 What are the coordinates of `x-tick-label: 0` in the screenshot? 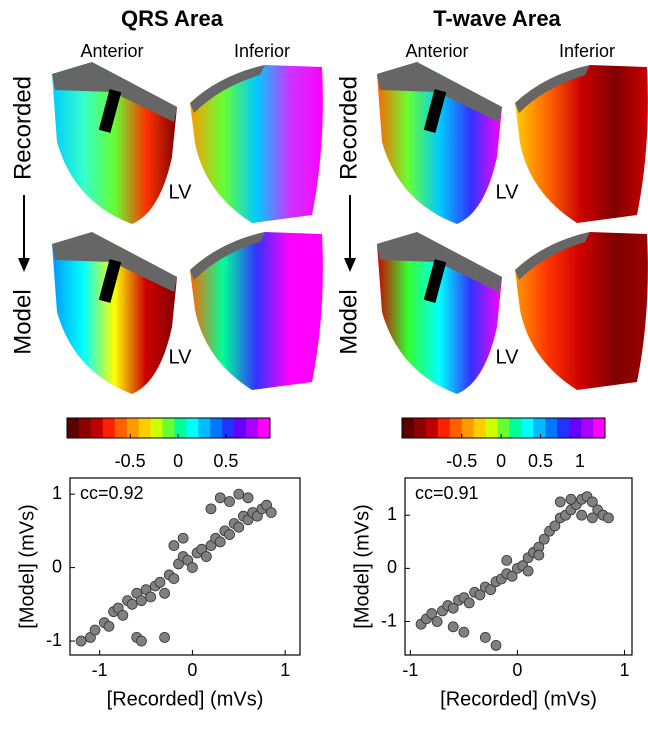 It's located at (517, 670).